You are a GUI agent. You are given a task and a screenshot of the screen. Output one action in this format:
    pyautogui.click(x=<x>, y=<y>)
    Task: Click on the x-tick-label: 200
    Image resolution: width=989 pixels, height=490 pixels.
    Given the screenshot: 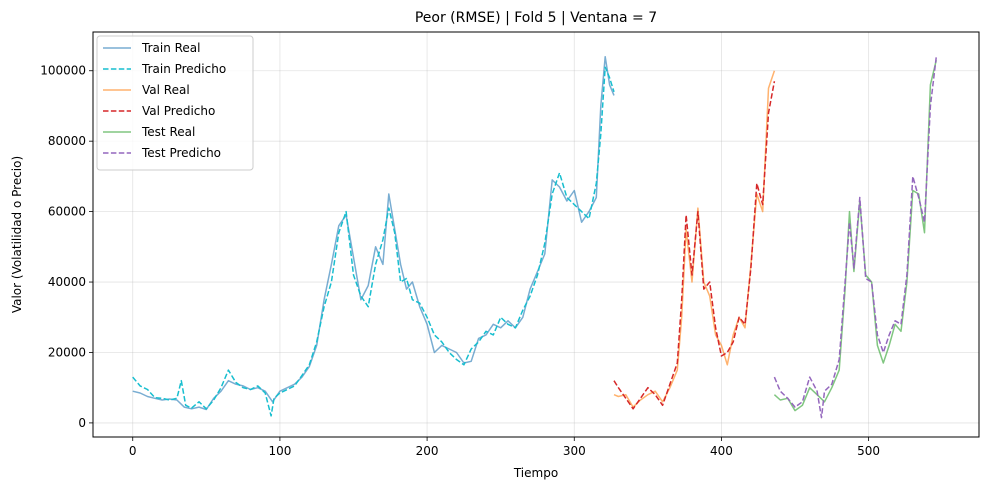 What is the action you would take?
    pyautogui.click(x=427, y=451)
    